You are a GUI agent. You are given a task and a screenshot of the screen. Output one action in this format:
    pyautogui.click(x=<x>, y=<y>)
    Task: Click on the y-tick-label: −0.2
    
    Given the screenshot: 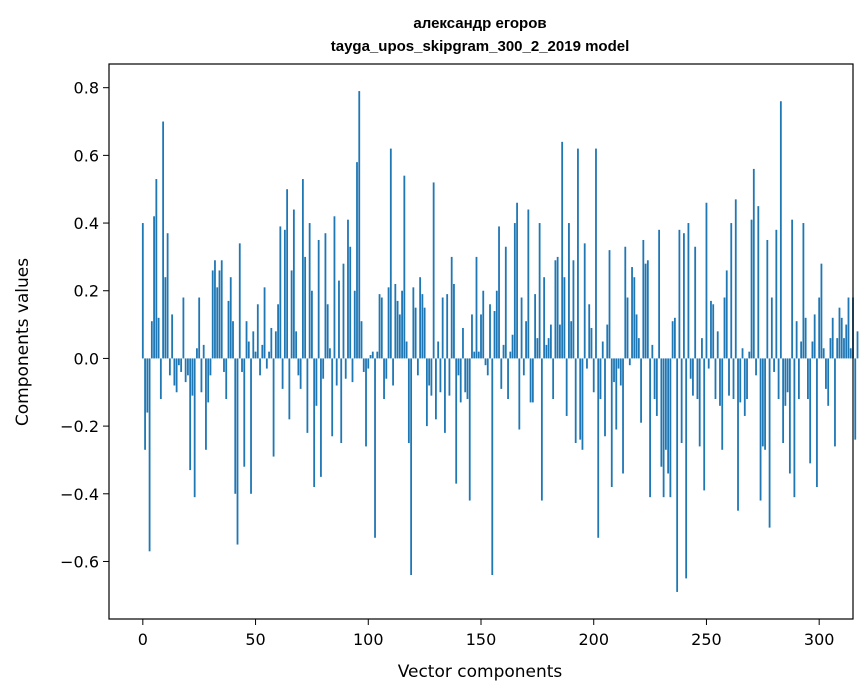 What is the action you would take?
    pyautogui.click(x=79, y=426)
    